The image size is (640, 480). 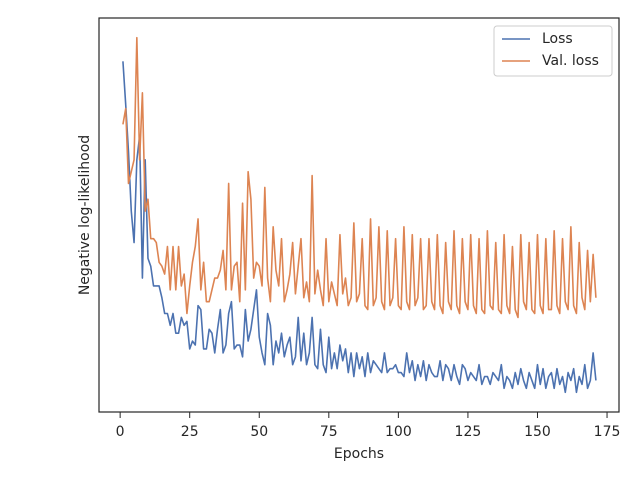 What do you see at coordinates (85, 215) in the screenshot?
I see `y-axis-label: Negative log-likelihood` at bounding box center [85, 215].